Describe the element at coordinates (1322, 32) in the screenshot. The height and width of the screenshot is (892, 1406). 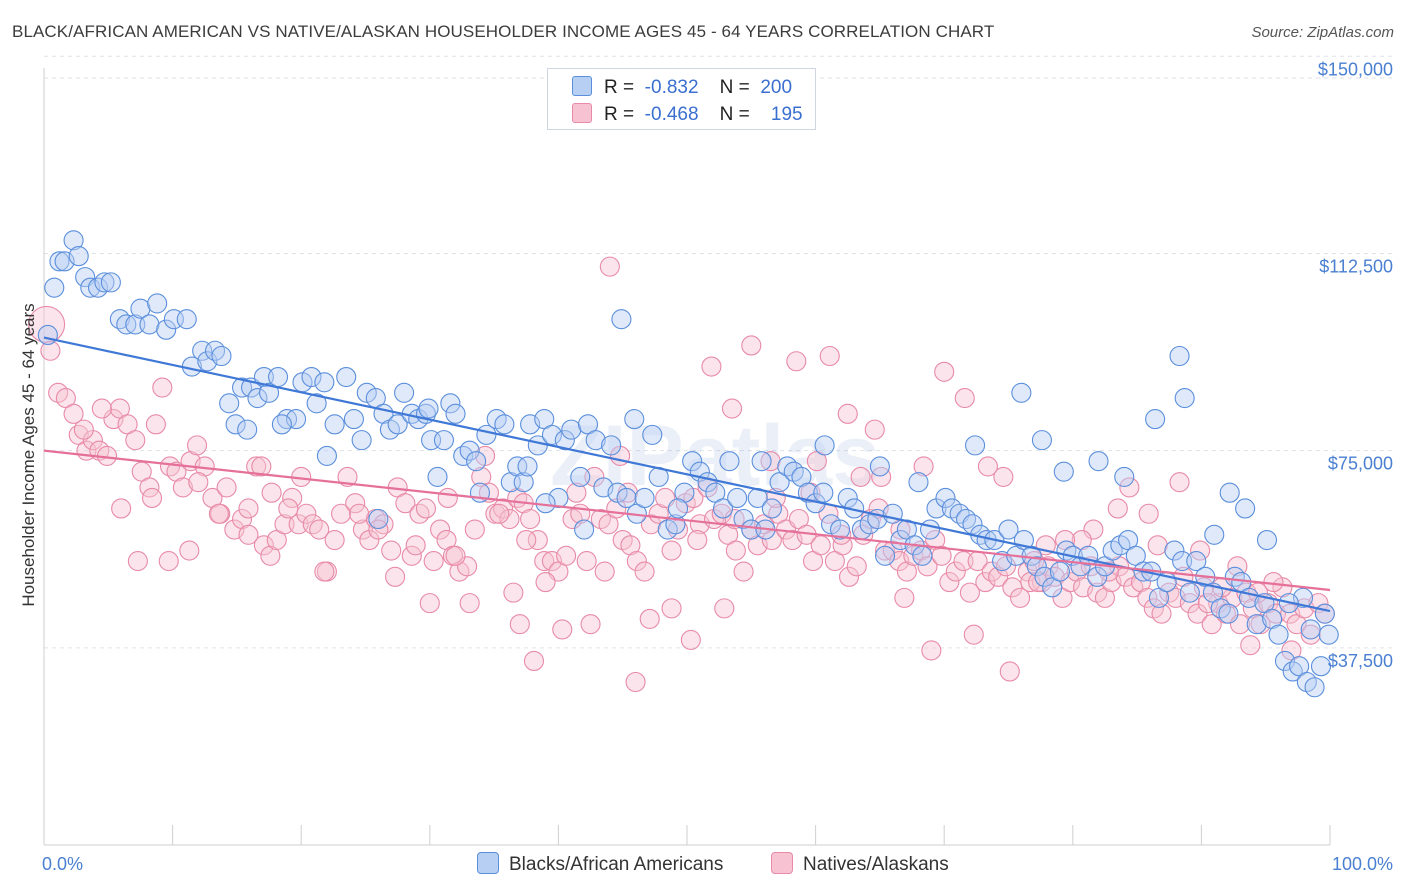
I see `chart-source: Source: ZipAtlas.com` at that location.